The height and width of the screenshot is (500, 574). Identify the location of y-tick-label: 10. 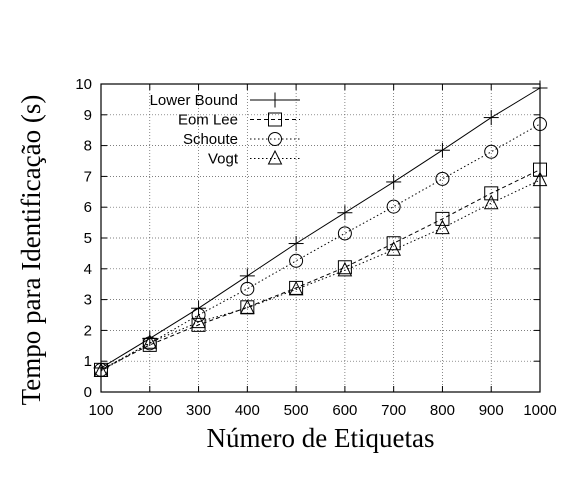
(83, 84).